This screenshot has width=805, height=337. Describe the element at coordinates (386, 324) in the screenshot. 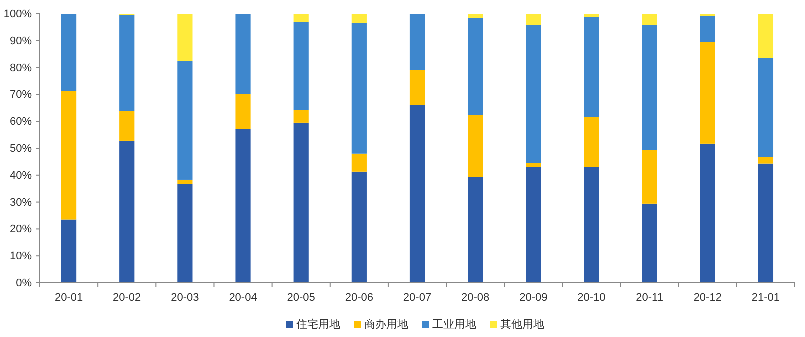

I see `legend-label: 商办用地` at that location.